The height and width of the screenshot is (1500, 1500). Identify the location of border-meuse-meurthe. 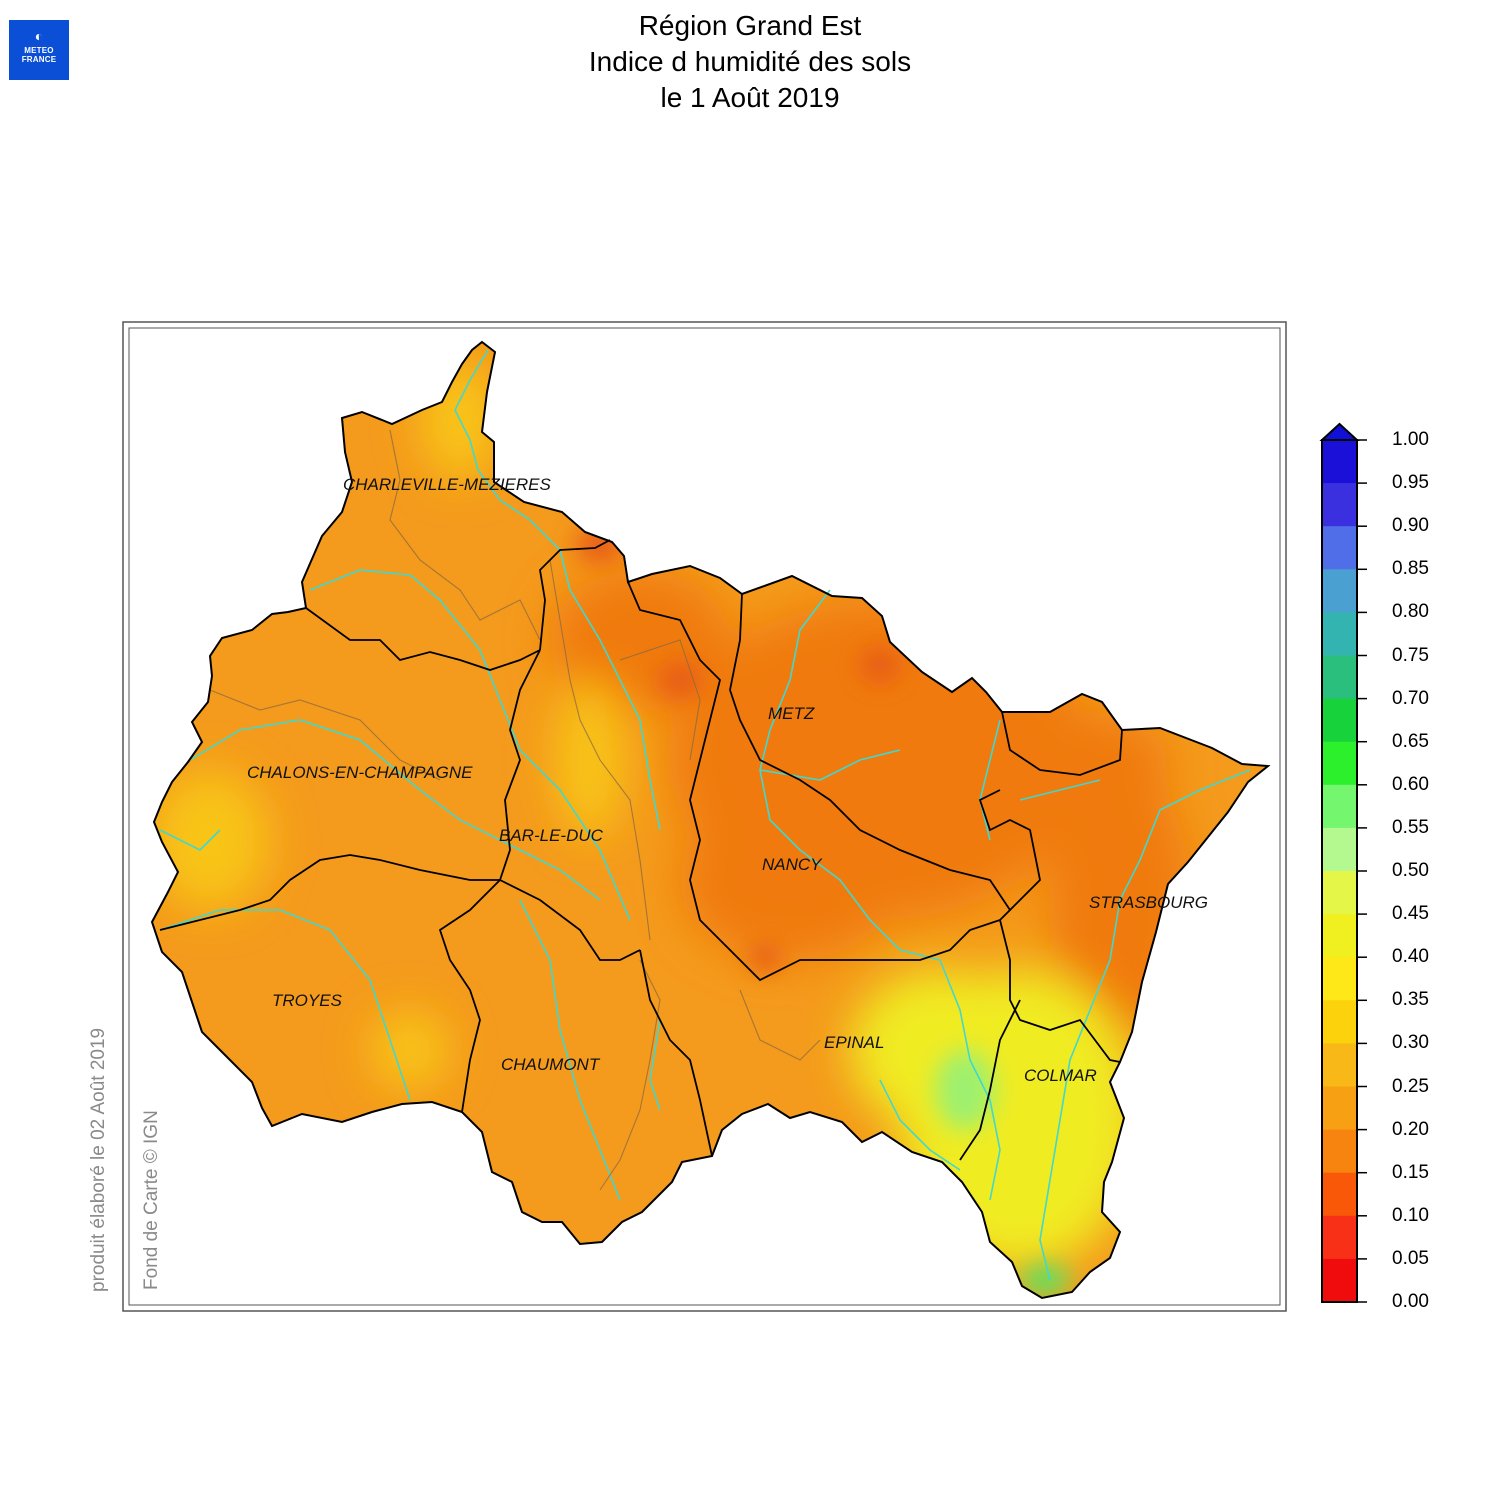
(814, 781).